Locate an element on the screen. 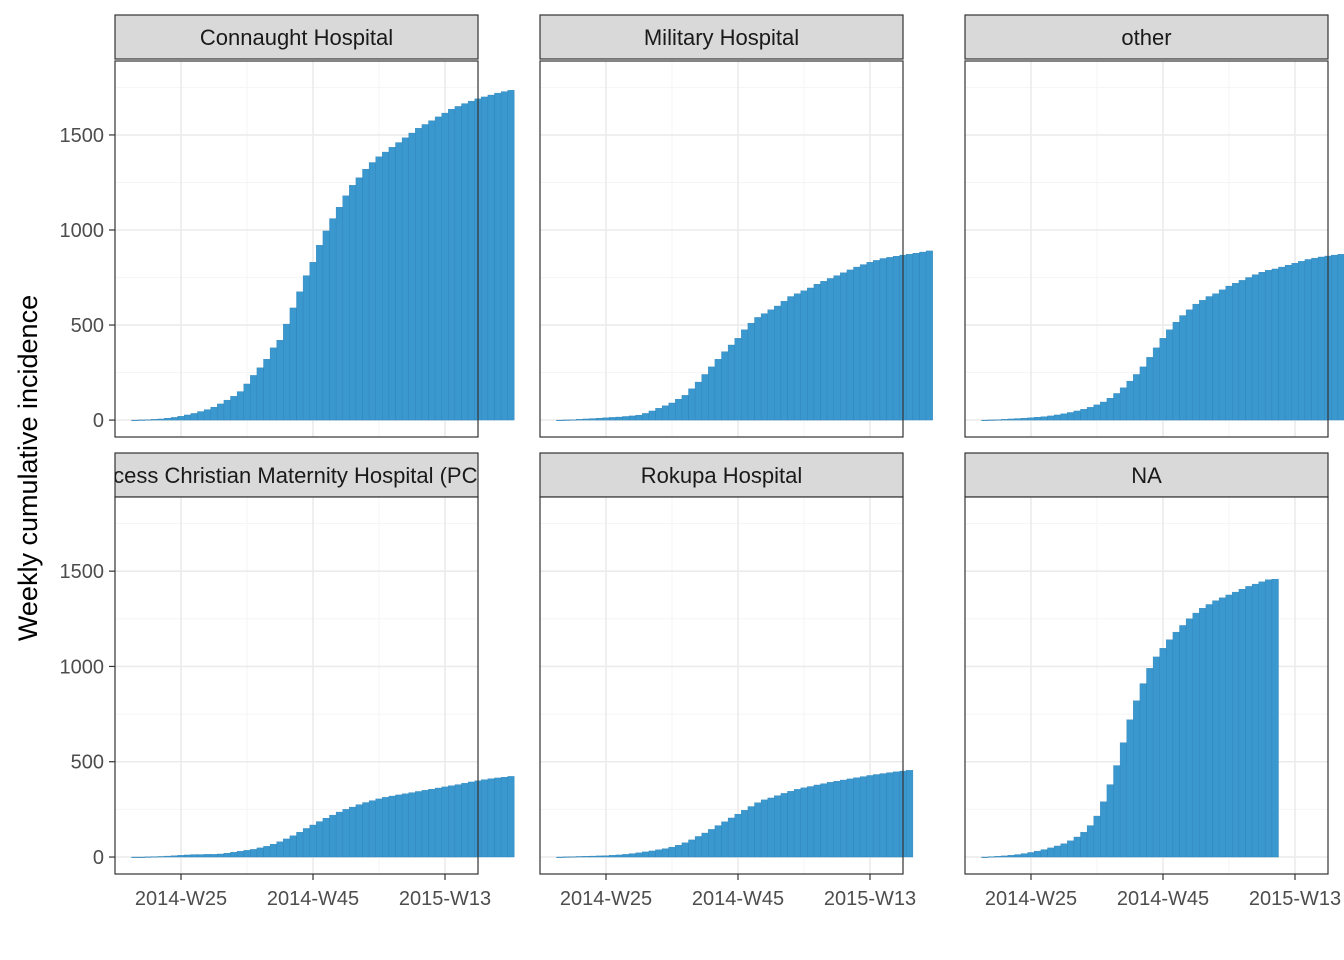 The width and height of the screenshot is (1344, 960). x-tick-label: 2014-W25 is located at coordinates (606, 899).